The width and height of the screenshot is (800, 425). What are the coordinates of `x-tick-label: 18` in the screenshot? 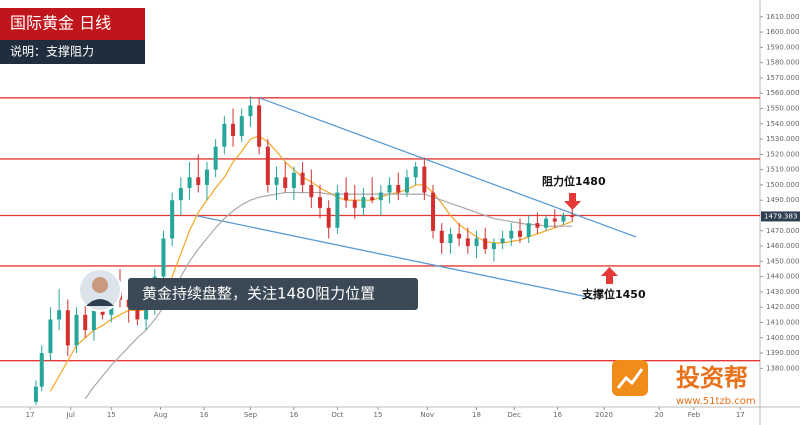 It's located at (476, 415).